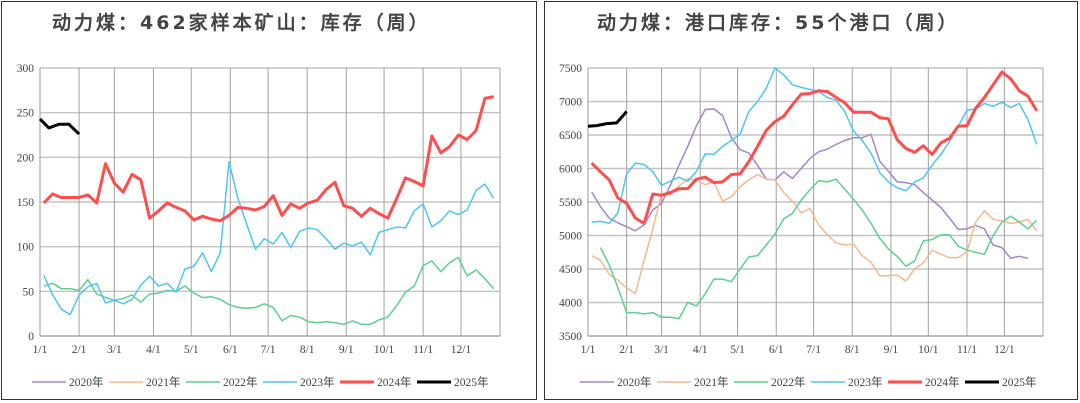 The image size is (1080, 403). What do you see at coordinates (26, 248) in the screenshot?
I see `y-tick-label: 100` at bounding box center [26, 248].